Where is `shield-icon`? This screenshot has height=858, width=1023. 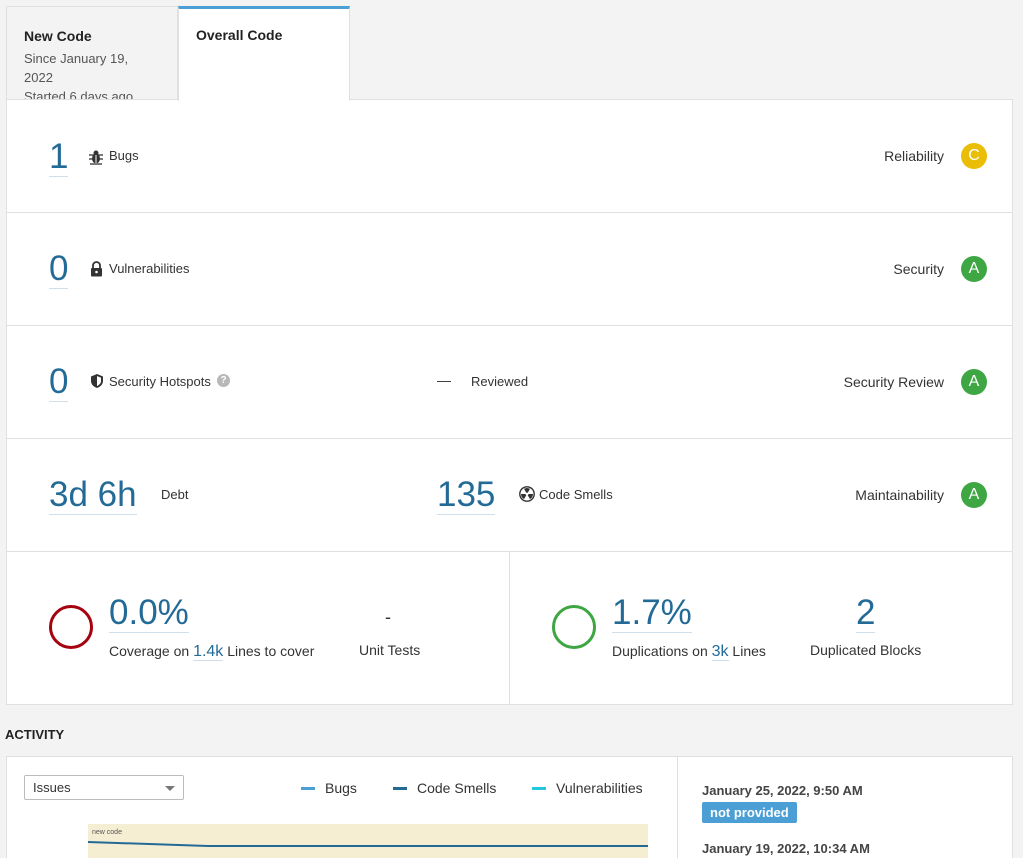 shield-icon is located at coordinates (97, 381).